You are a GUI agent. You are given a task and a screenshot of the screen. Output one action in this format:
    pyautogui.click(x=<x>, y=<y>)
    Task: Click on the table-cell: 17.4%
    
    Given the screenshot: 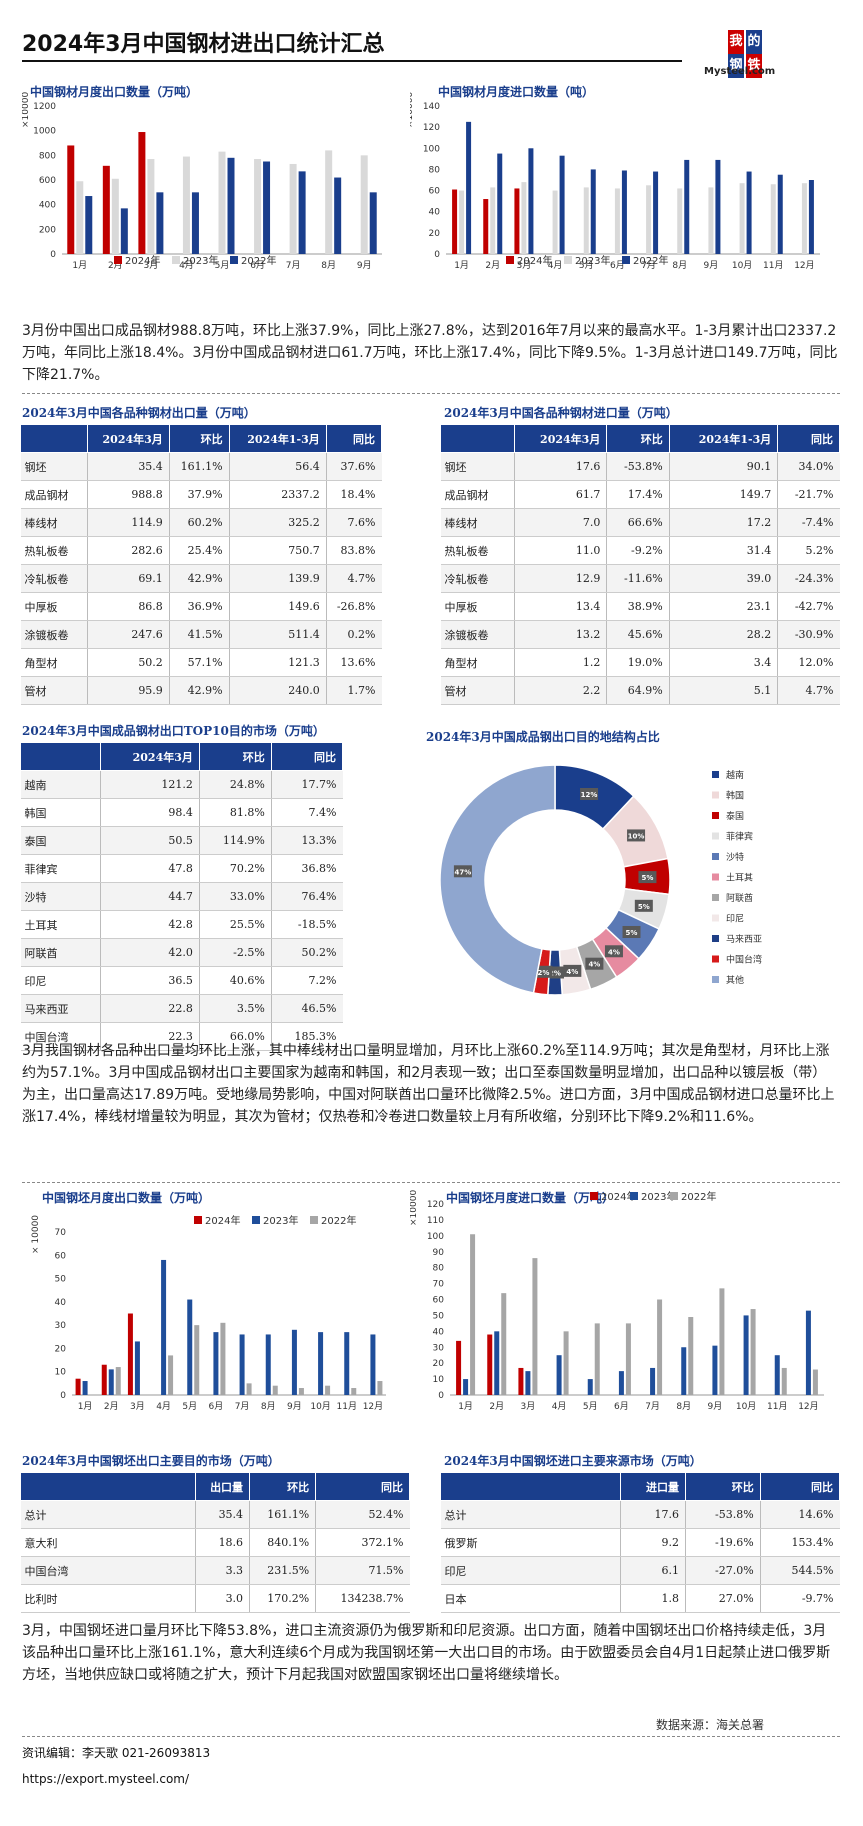 What is the action you would take?
    pyautogui.click(x=638, y=494)
    